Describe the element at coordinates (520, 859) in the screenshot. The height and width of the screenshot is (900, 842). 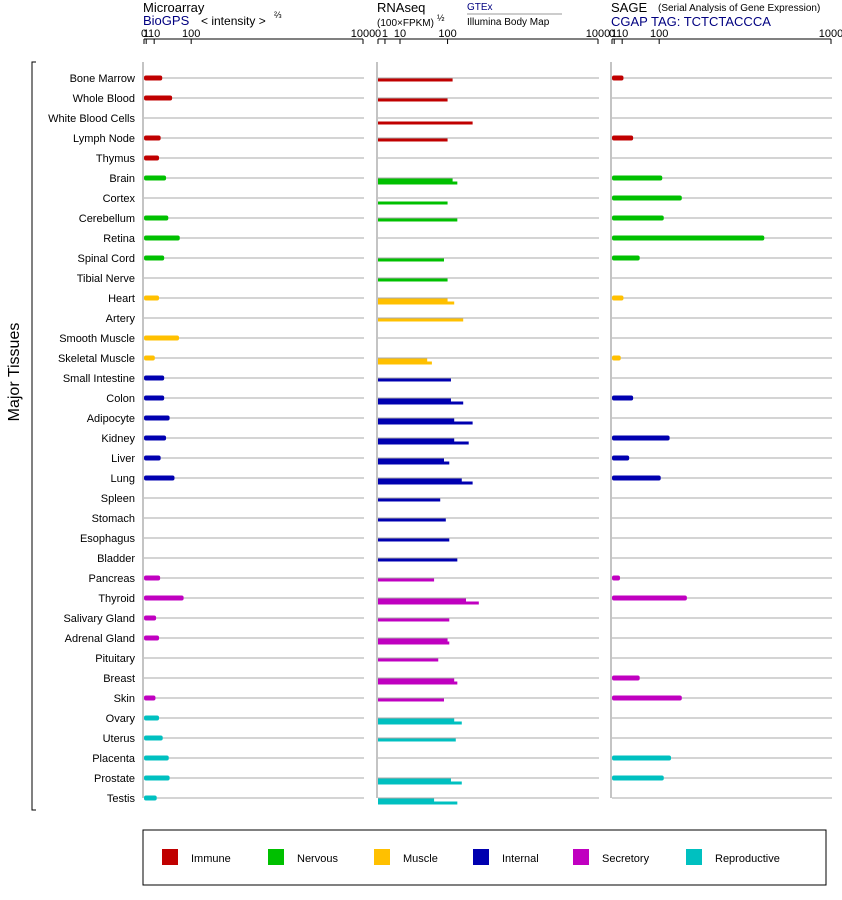
I see `legend-label-internal: Internal` at that location.